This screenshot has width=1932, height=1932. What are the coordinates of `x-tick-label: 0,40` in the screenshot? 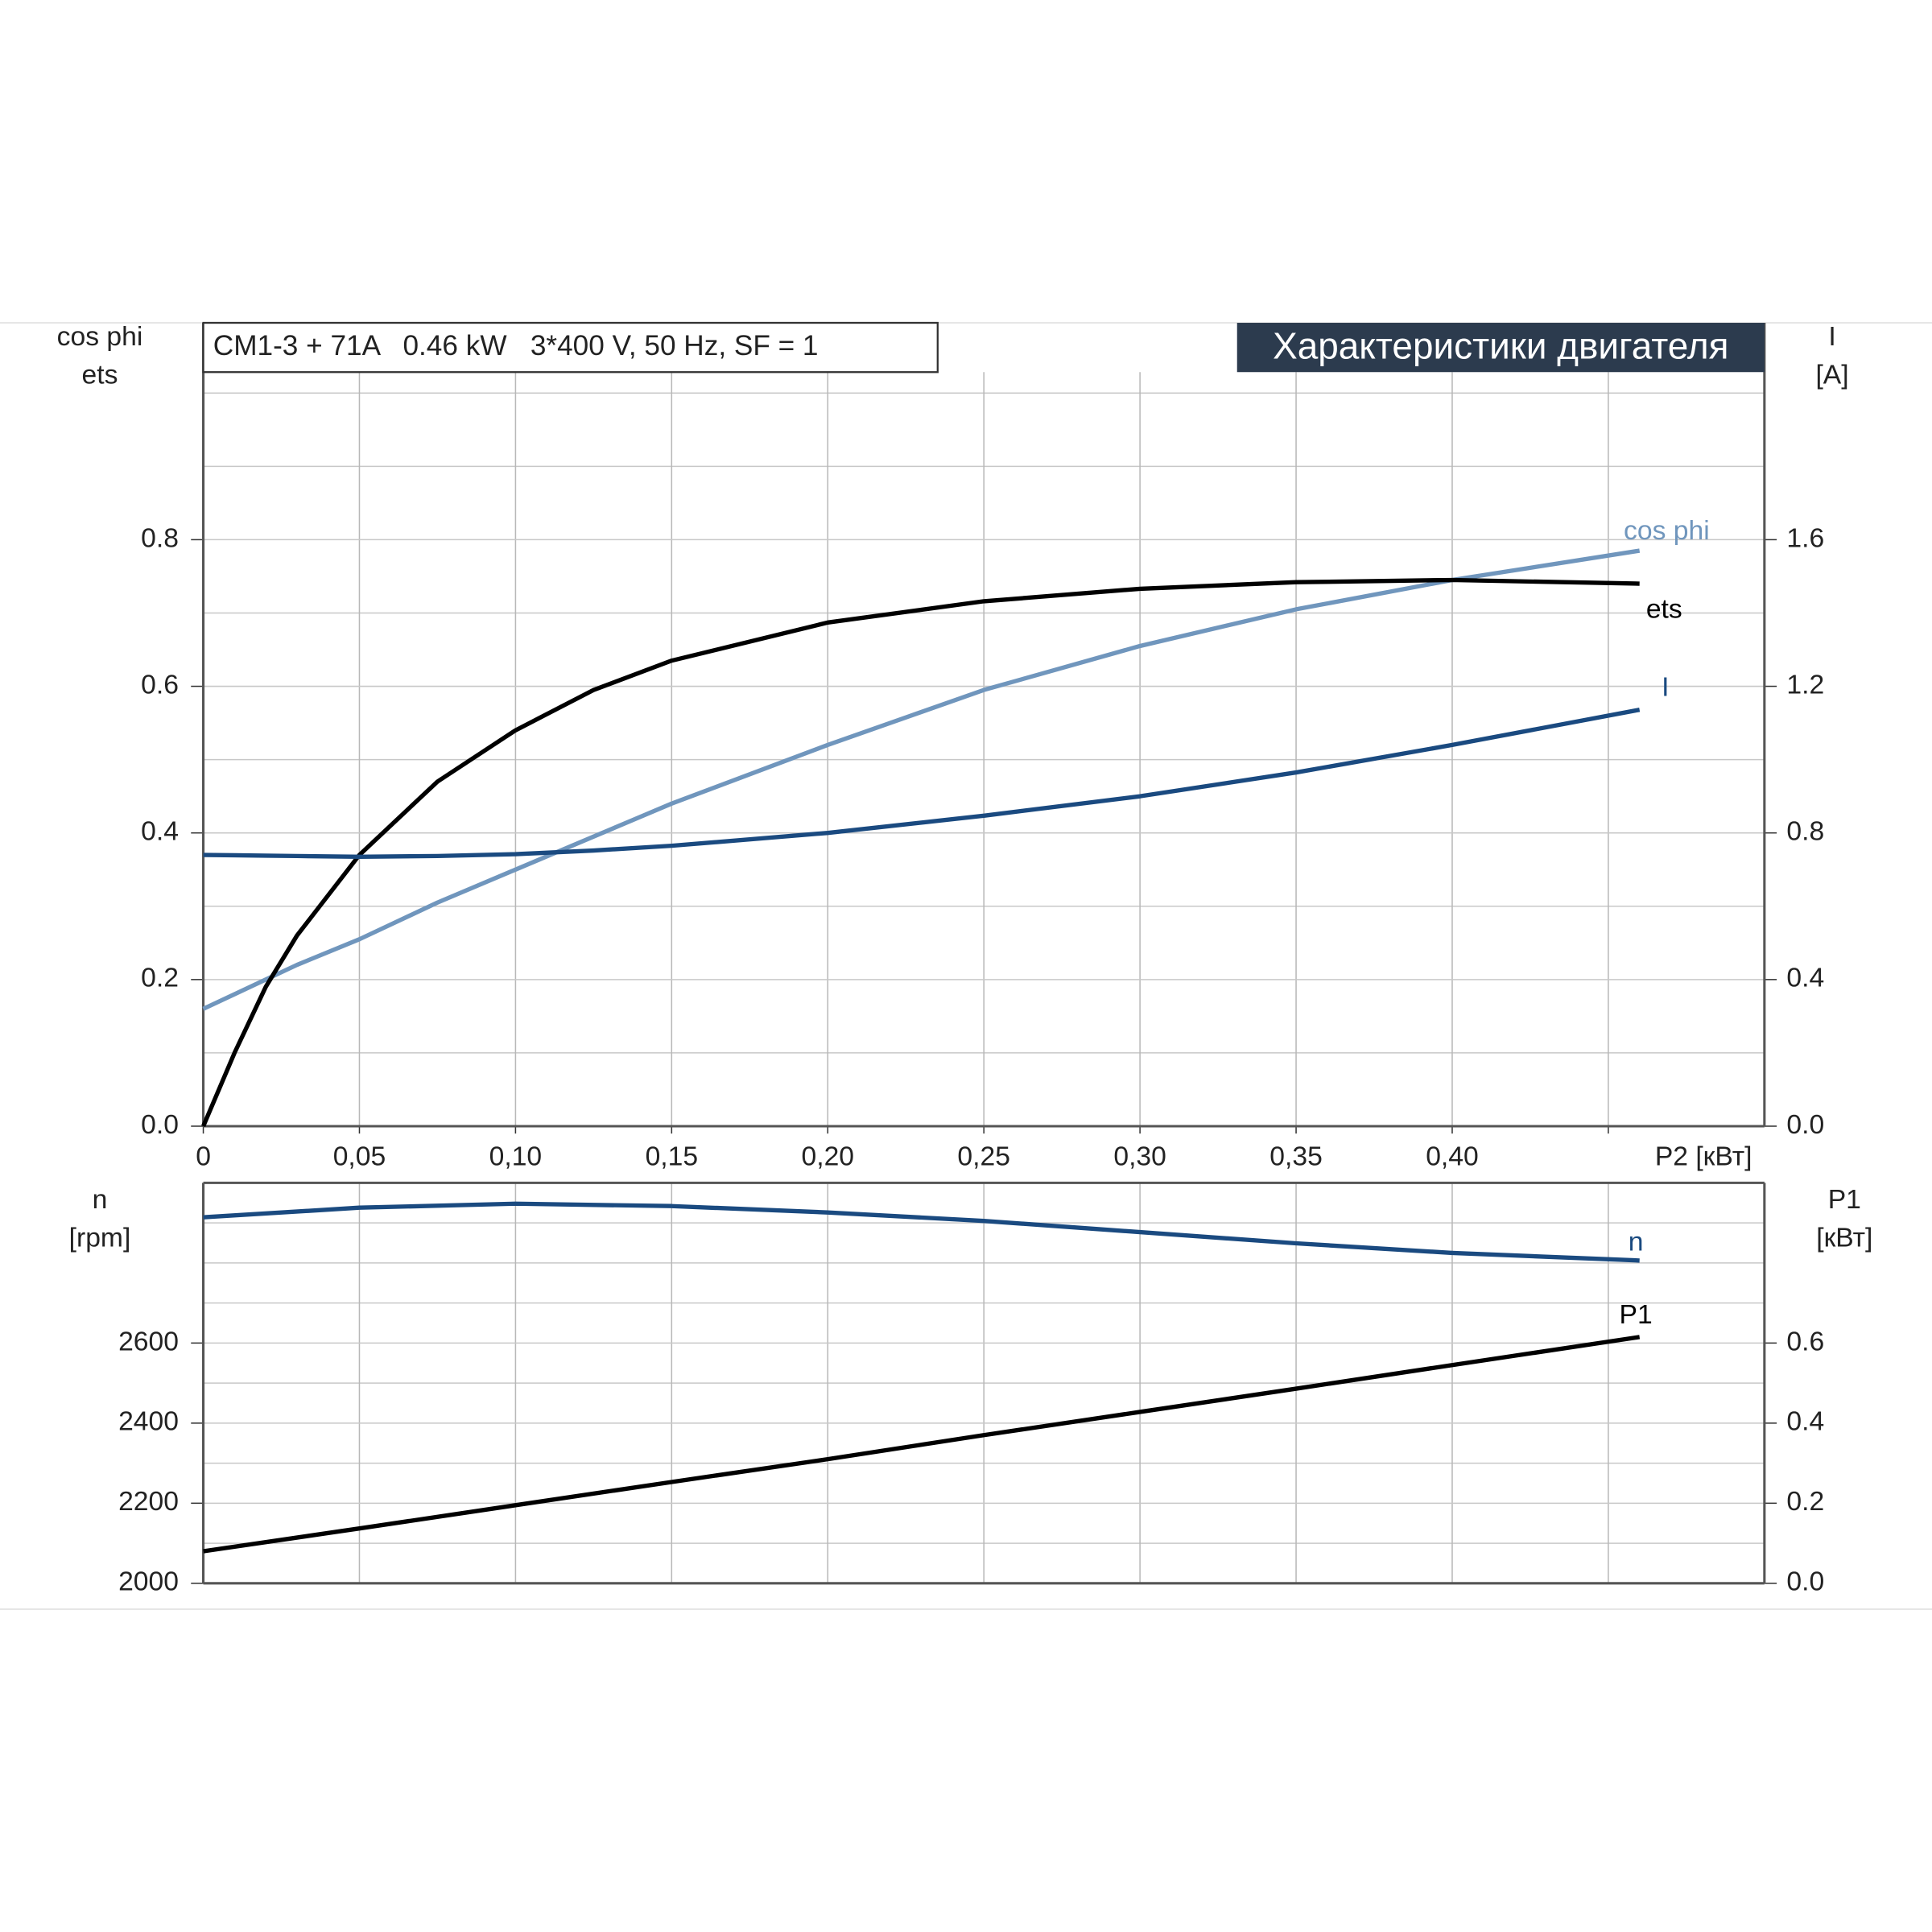 It's located at (1452, 1157).